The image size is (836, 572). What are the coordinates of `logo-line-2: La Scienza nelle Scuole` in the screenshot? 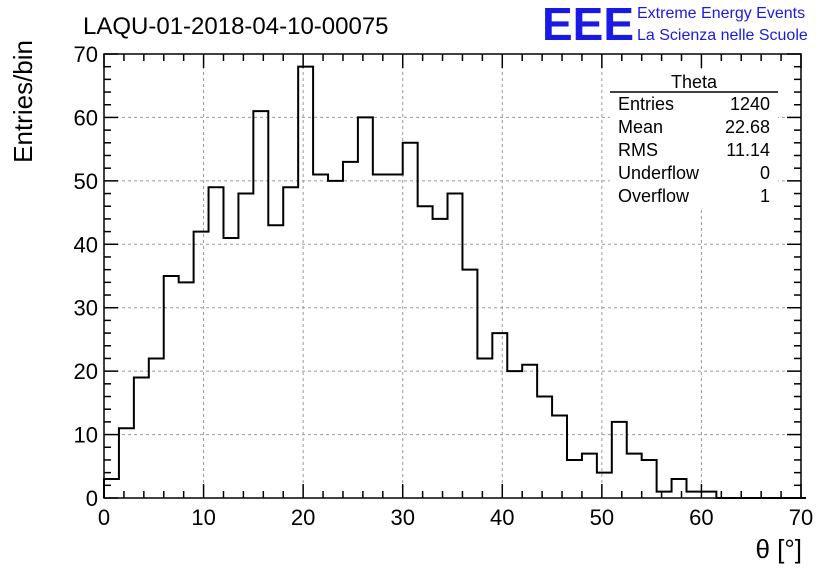 It's located at (722, 35).